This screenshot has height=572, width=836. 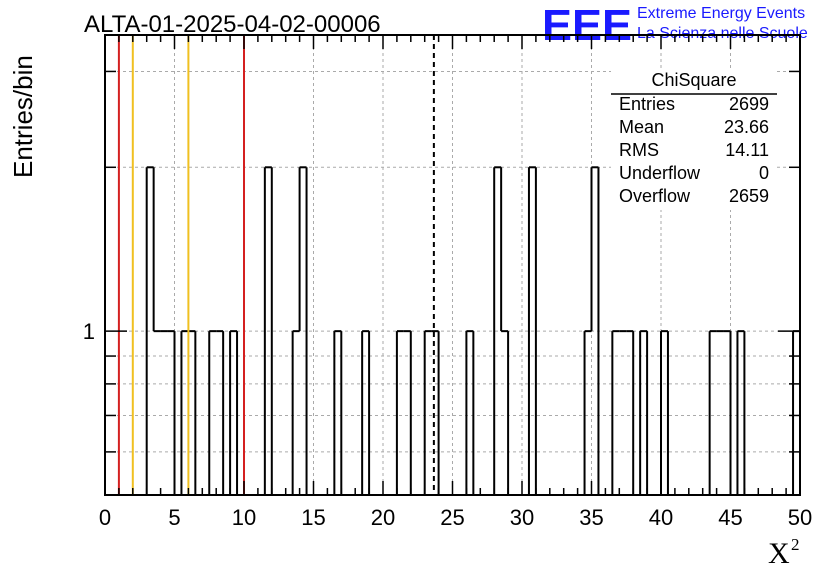 I want to click on x-axis-title: X, so click(x=779, y=553).